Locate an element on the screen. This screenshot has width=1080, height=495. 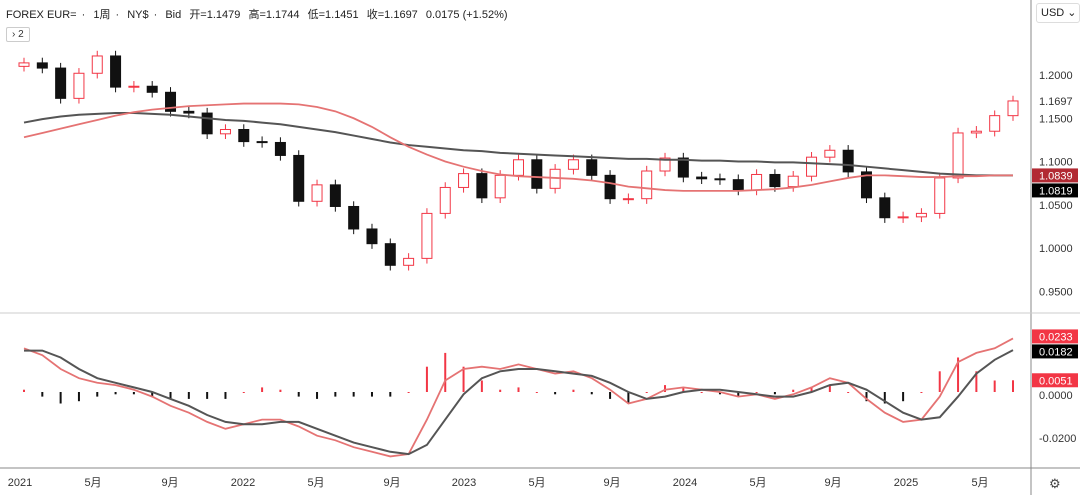
currency-select: USD ⌄ is located at coordinates (1058, 13).